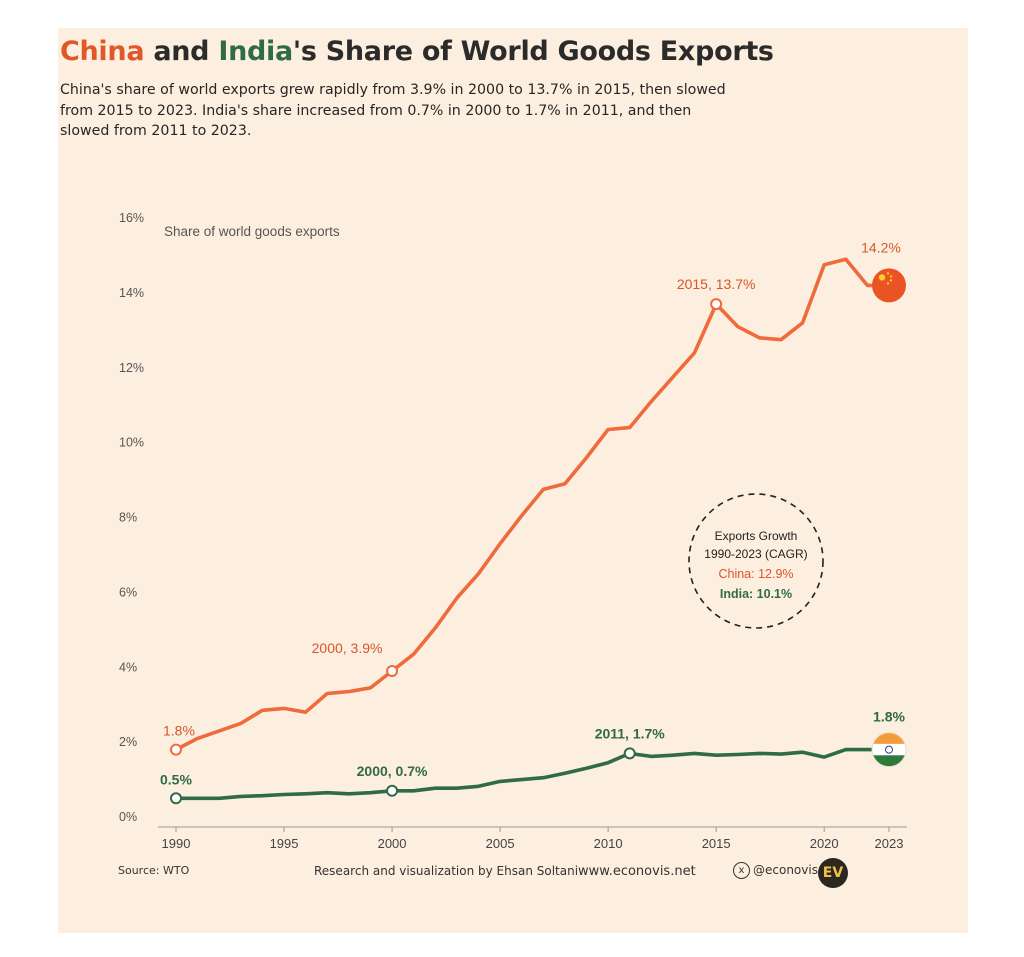 This screenshot has height=957, width=1024. Describe the element at coordinates (608, 843) in the screenshot. I see `x-tick-label: 2010` at that location.